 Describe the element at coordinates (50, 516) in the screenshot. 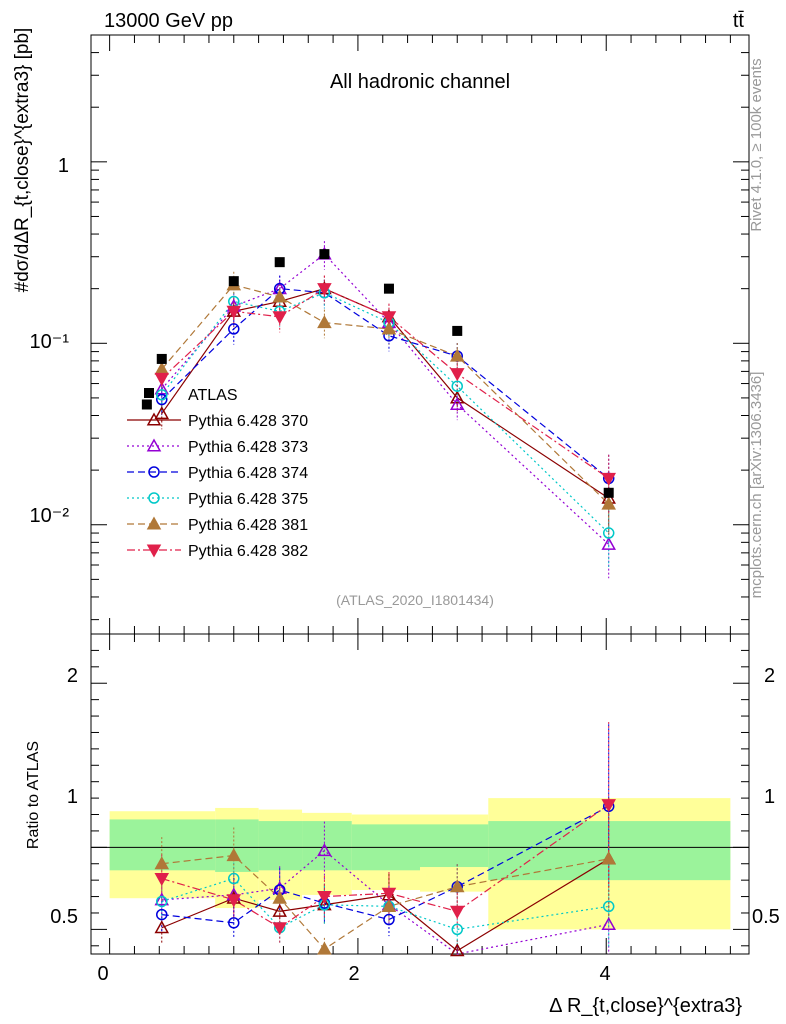

I see `main-y-tick-label-0p01: 10⁻²` at that location.